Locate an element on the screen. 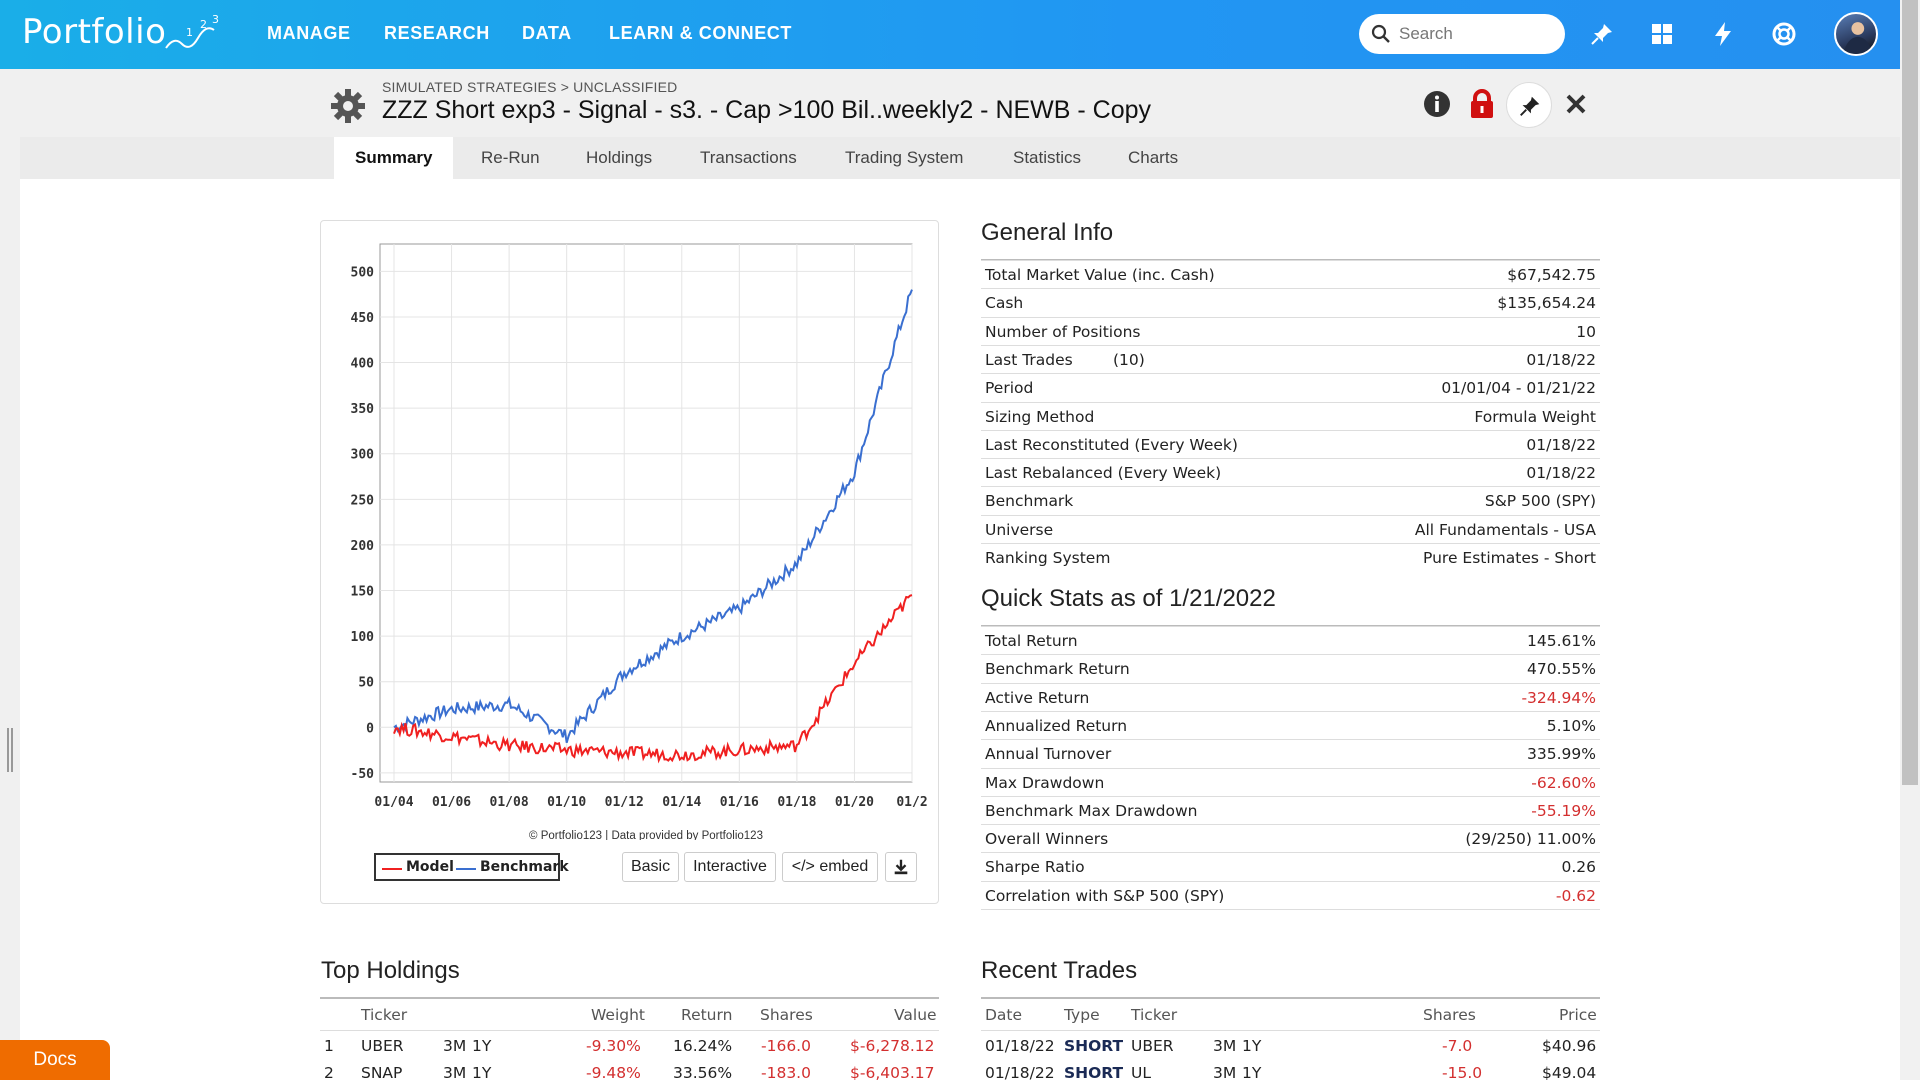 This screenshot has width=1920, height=1080. info-icon is located at coordinates (1437, 104).